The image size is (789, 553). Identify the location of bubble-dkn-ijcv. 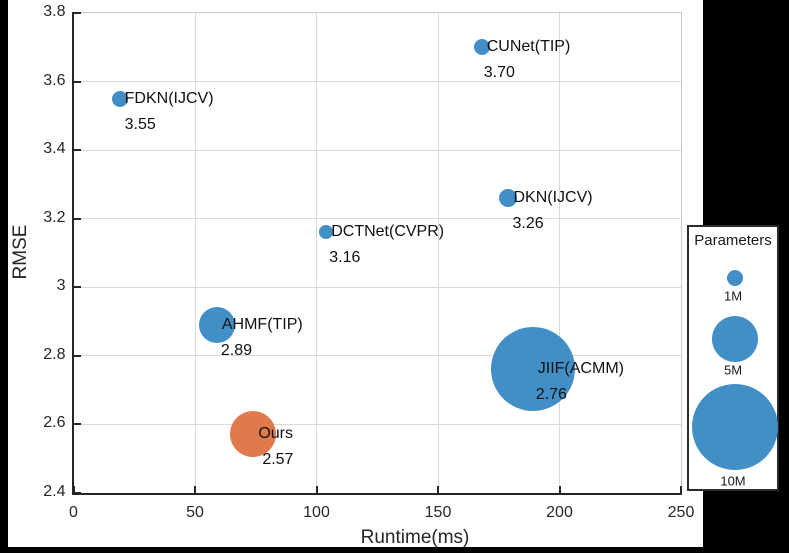
(508, 197).